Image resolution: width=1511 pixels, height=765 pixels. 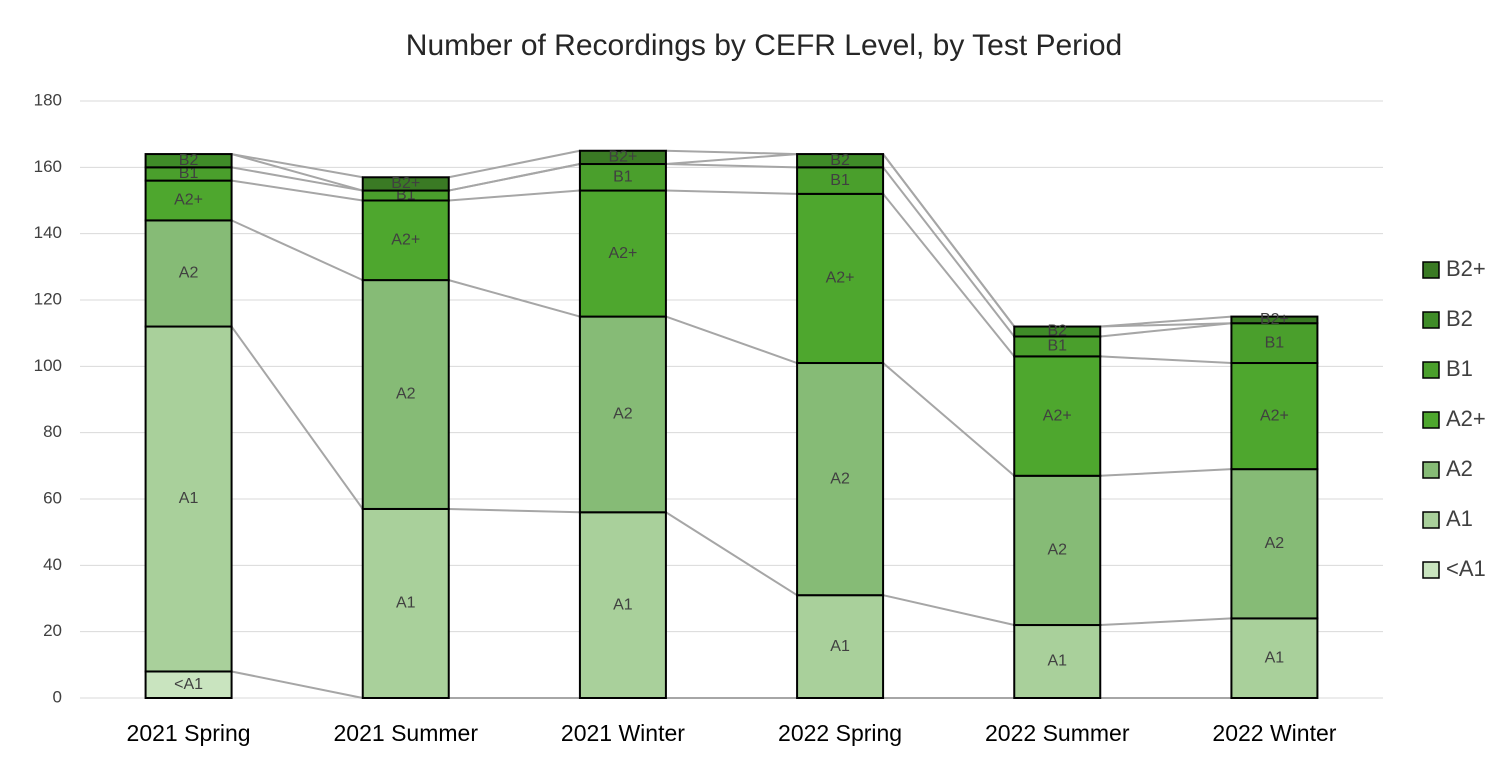 I want to click on x-tick-label: 2022 Spring, so click(x=840, y=733).